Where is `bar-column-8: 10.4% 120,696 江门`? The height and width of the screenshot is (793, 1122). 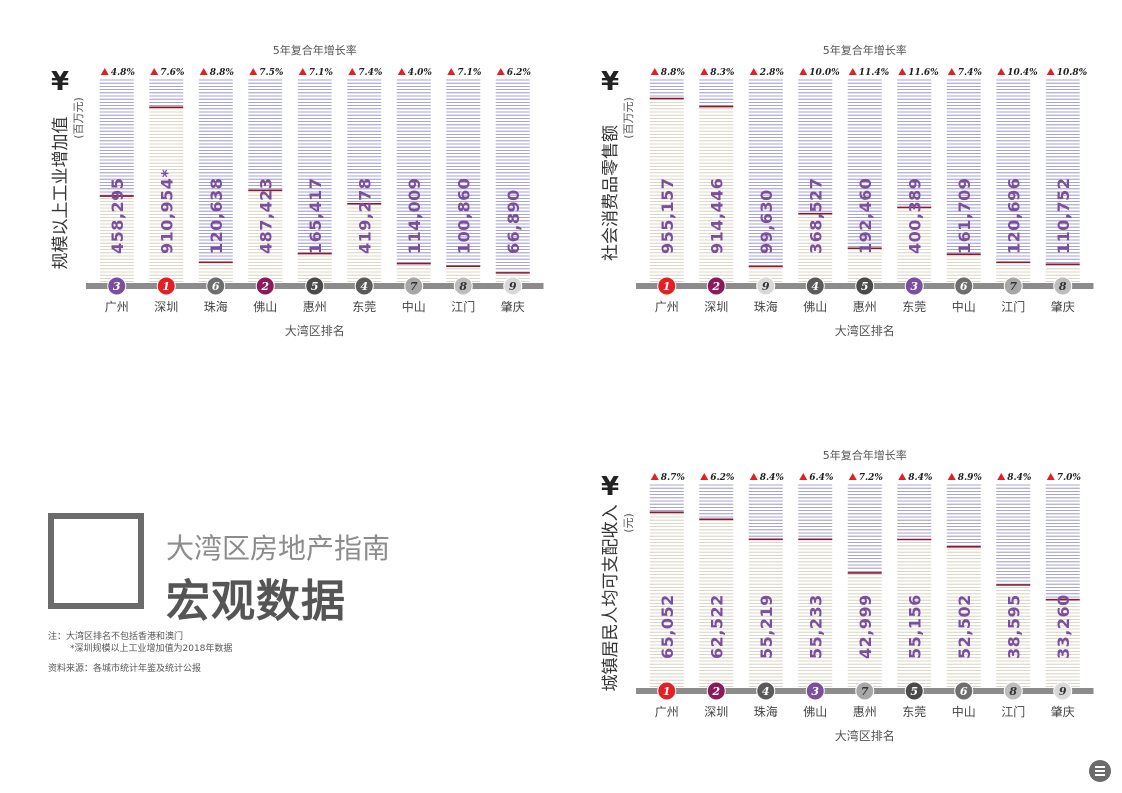 bar-column-8: 10.4% 120,696 江门 is located at coordinates (1017, 191).